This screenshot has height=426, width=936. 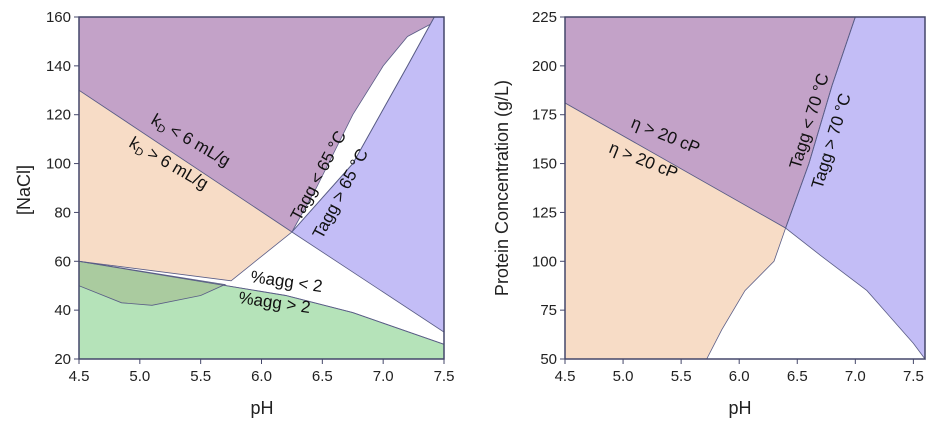 What do you see at coordinates (24, 190) in the screenshot?
I see `left-y-axis-label: [NaCl]` at bounding box center [24, 190].